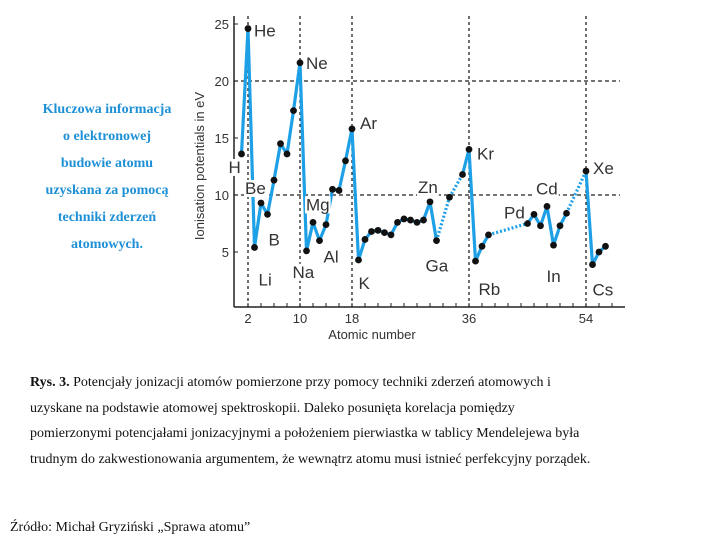  What do you see at coordinates (107, 163) in the screenshot?
I see `side-note-line: budowie atomu` at bounding box center [107, 163].